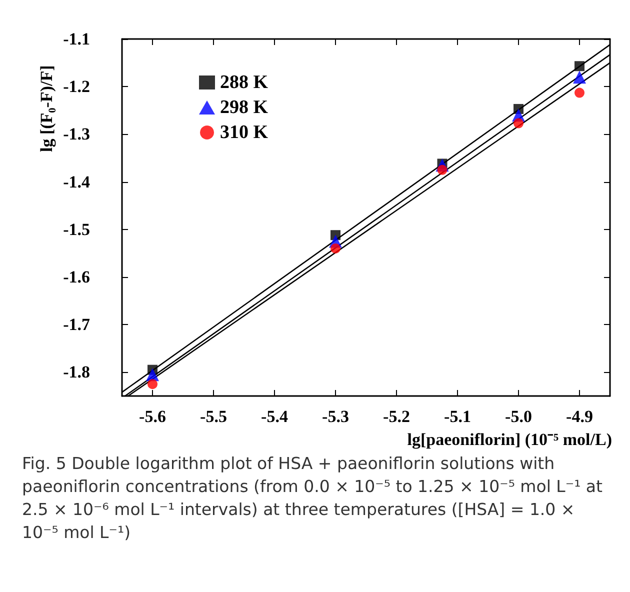  What do you see at coordinates (518, 416) in the screenshot?
I see `x-tick-label: -5.0` at bounding box center [518, 416].